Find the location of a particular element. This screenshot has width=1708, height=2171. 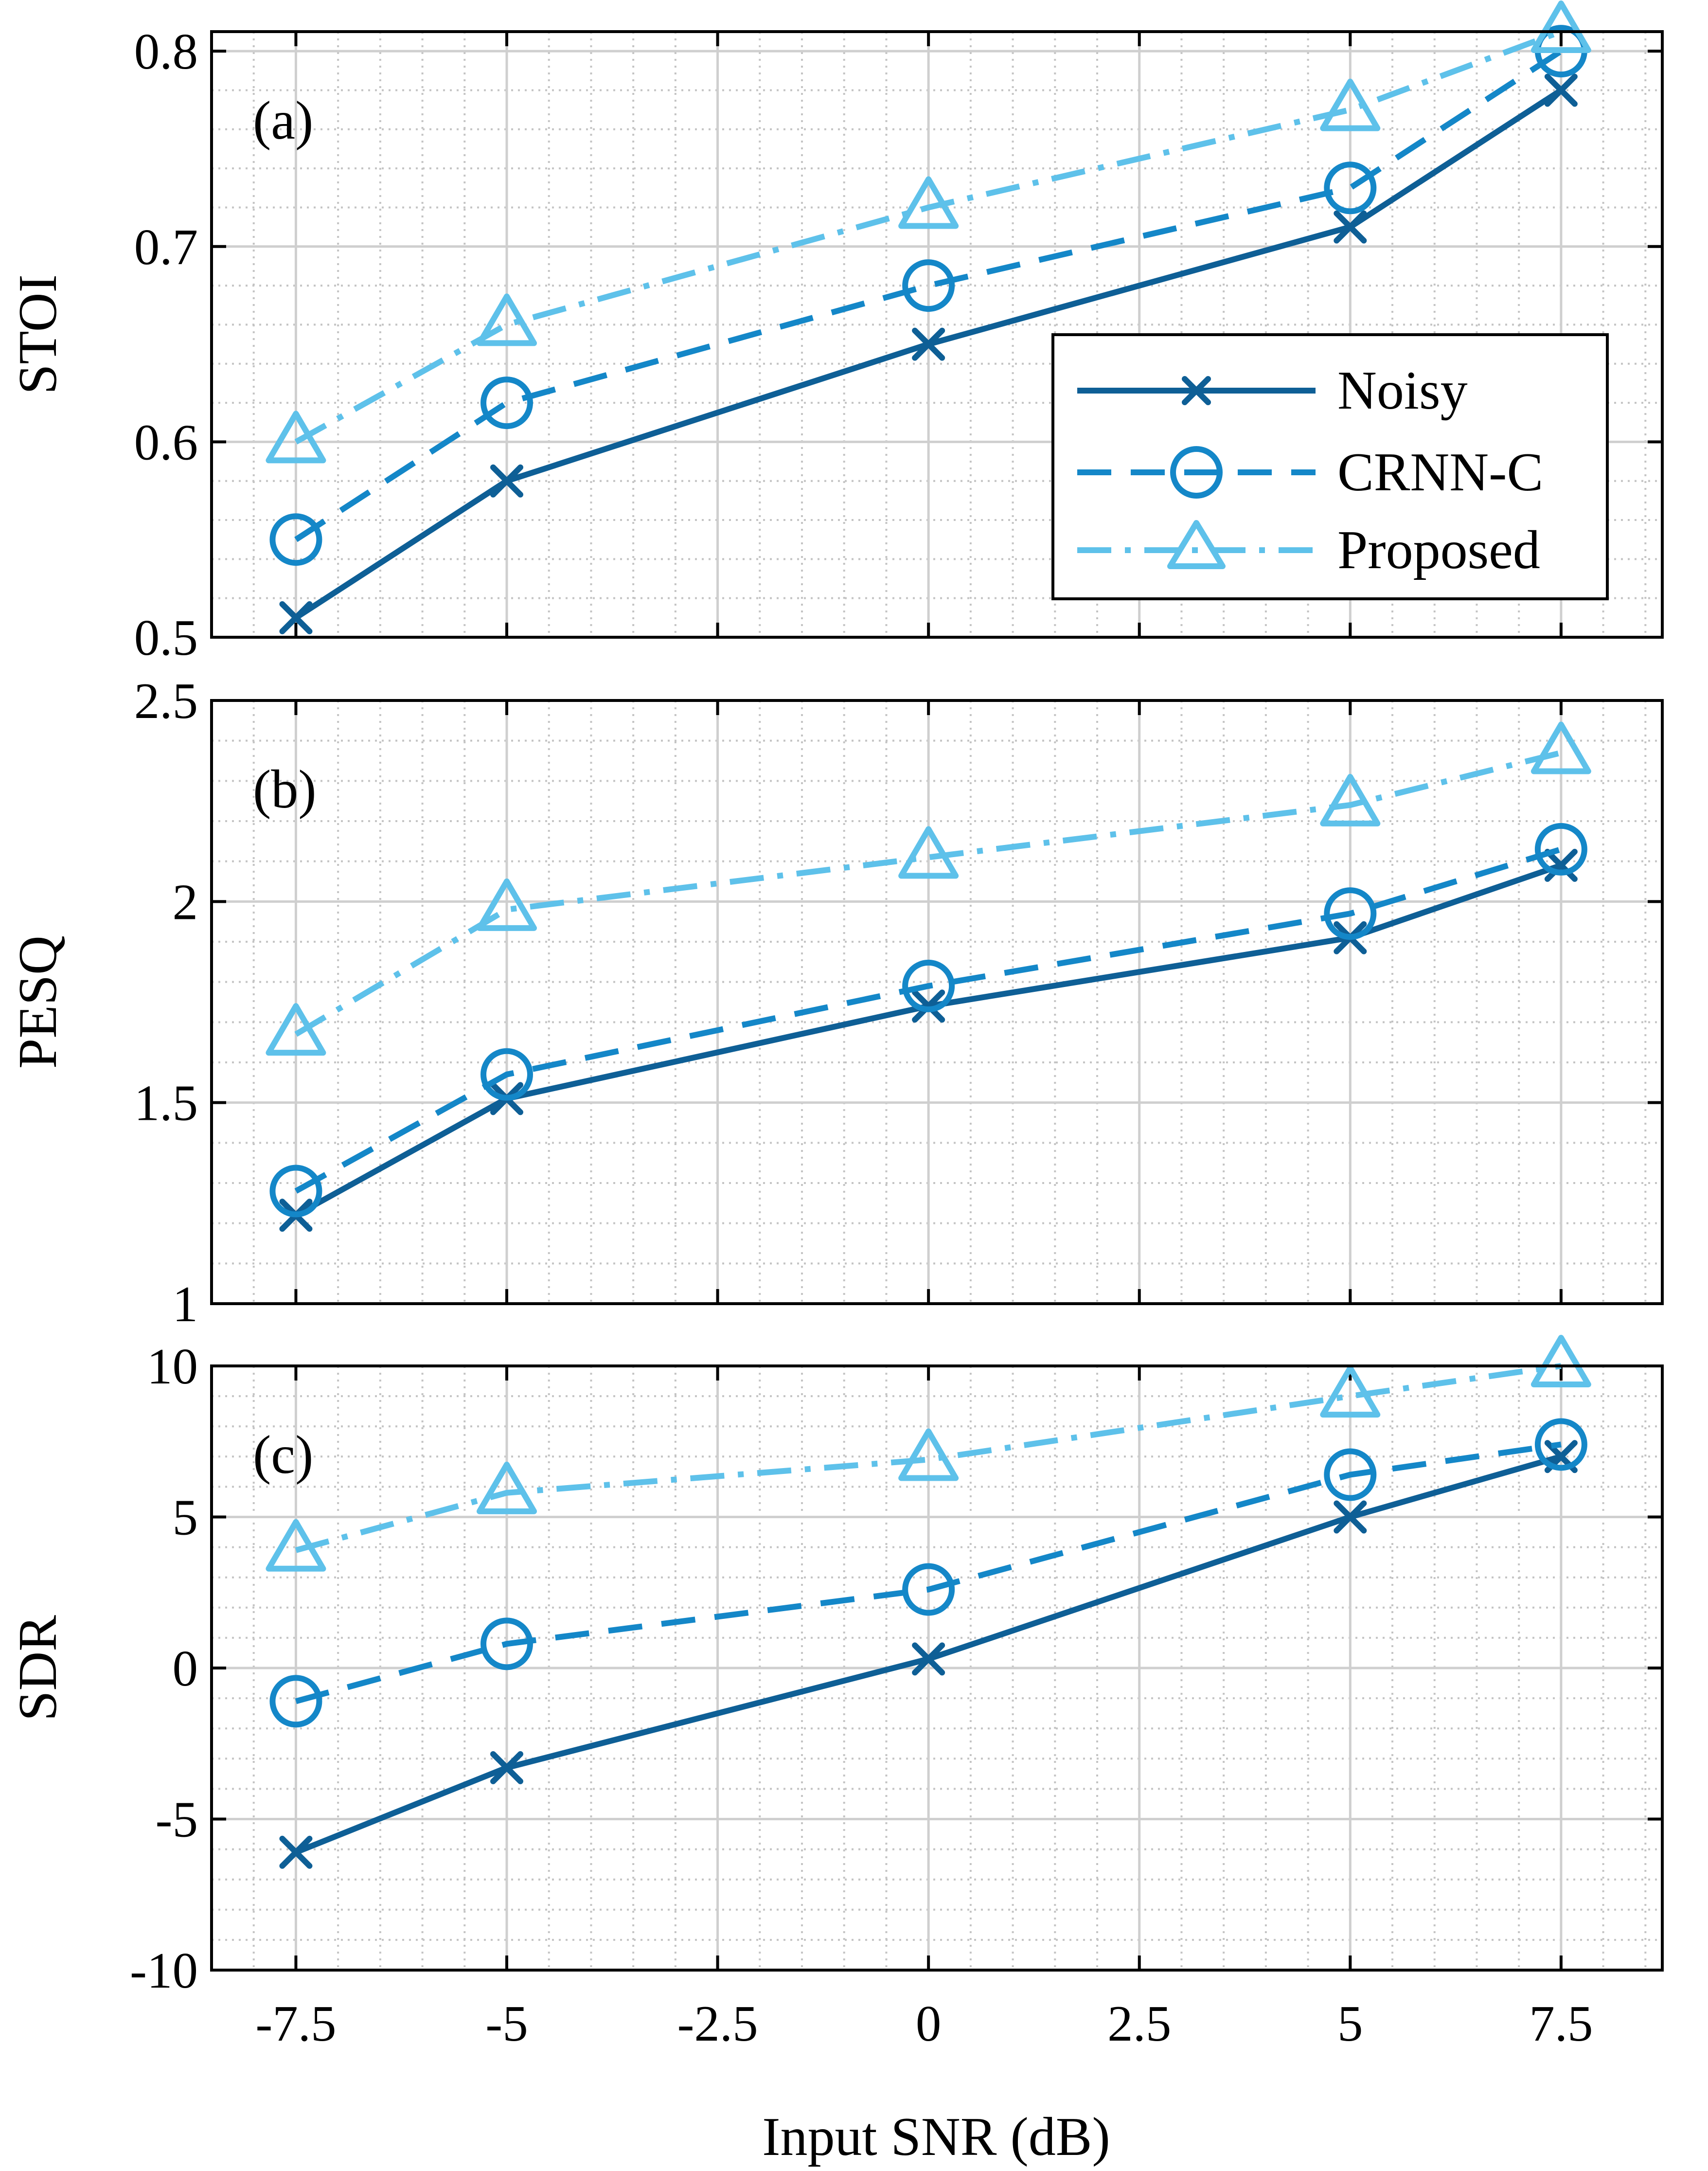

legend-label-crnn-c: CRNN-C is located at coordinates (1440, 472).